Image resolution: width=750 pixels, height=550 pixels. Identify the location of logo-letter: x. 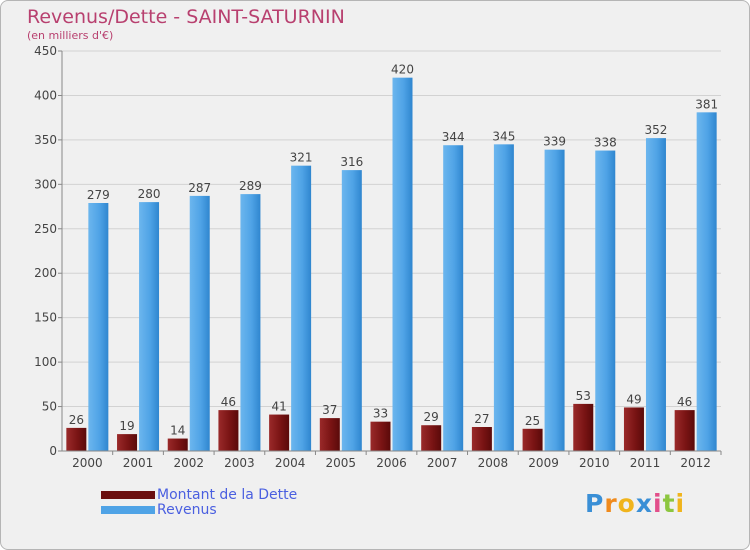
(644, 503).